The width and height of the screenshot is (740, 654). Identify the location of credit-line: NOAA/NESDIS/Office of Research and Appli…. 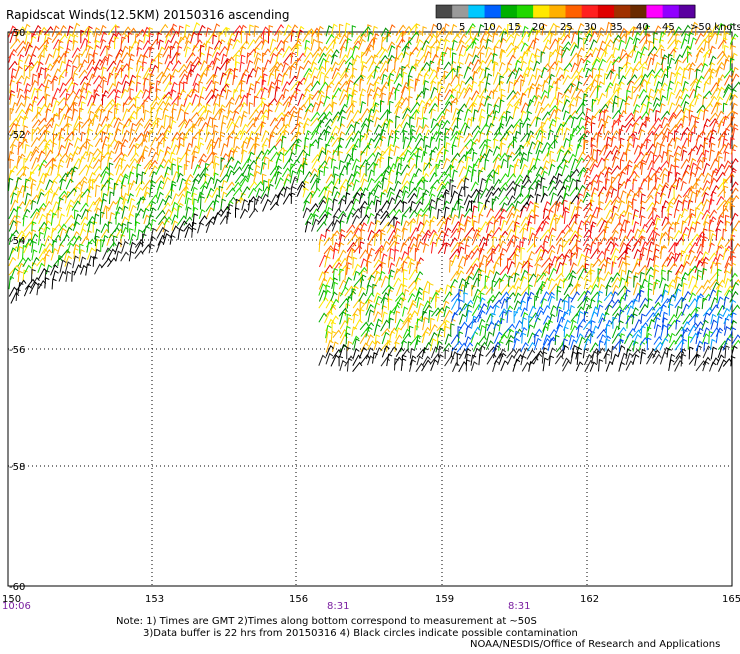
(595, 644).